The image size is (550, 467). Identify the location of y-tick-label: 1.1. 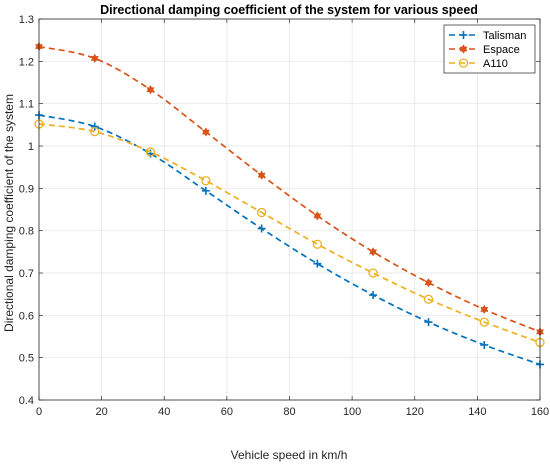
(26, 105).